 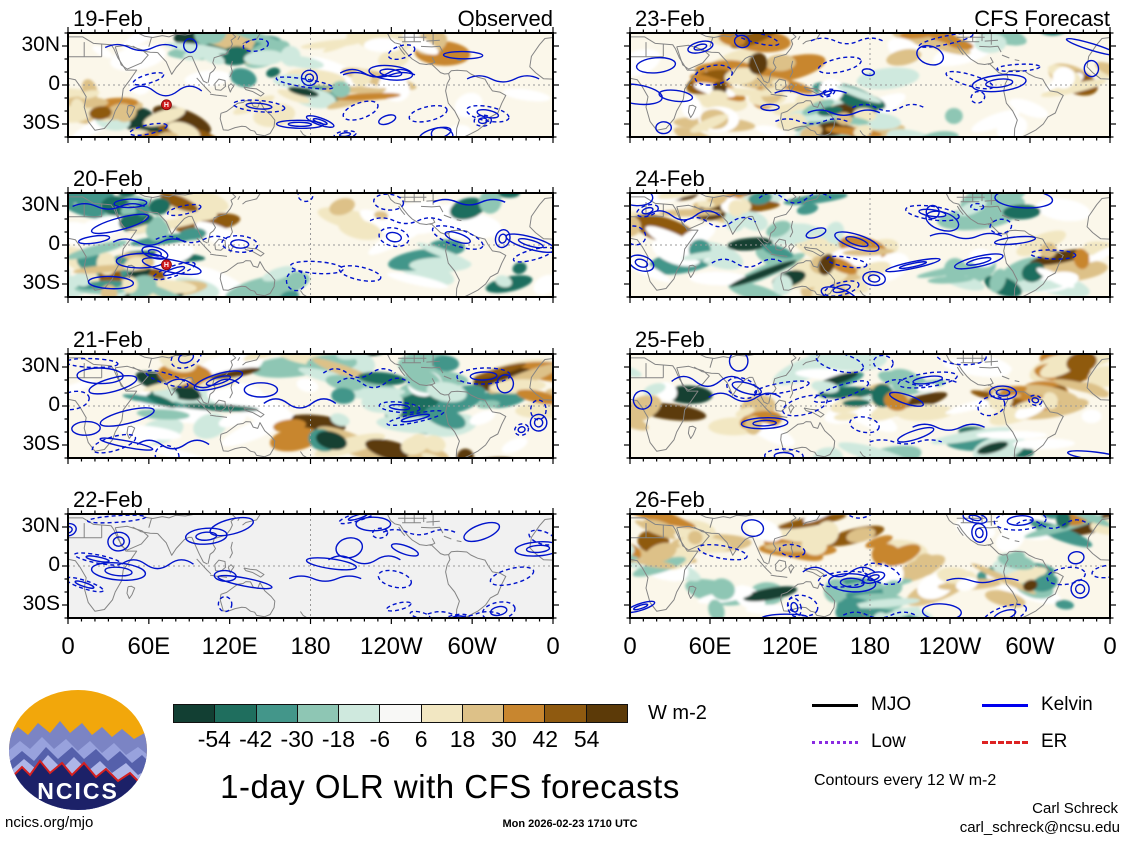 I want to click on legend-label: Kelvin, so click(x=1067, y=704).